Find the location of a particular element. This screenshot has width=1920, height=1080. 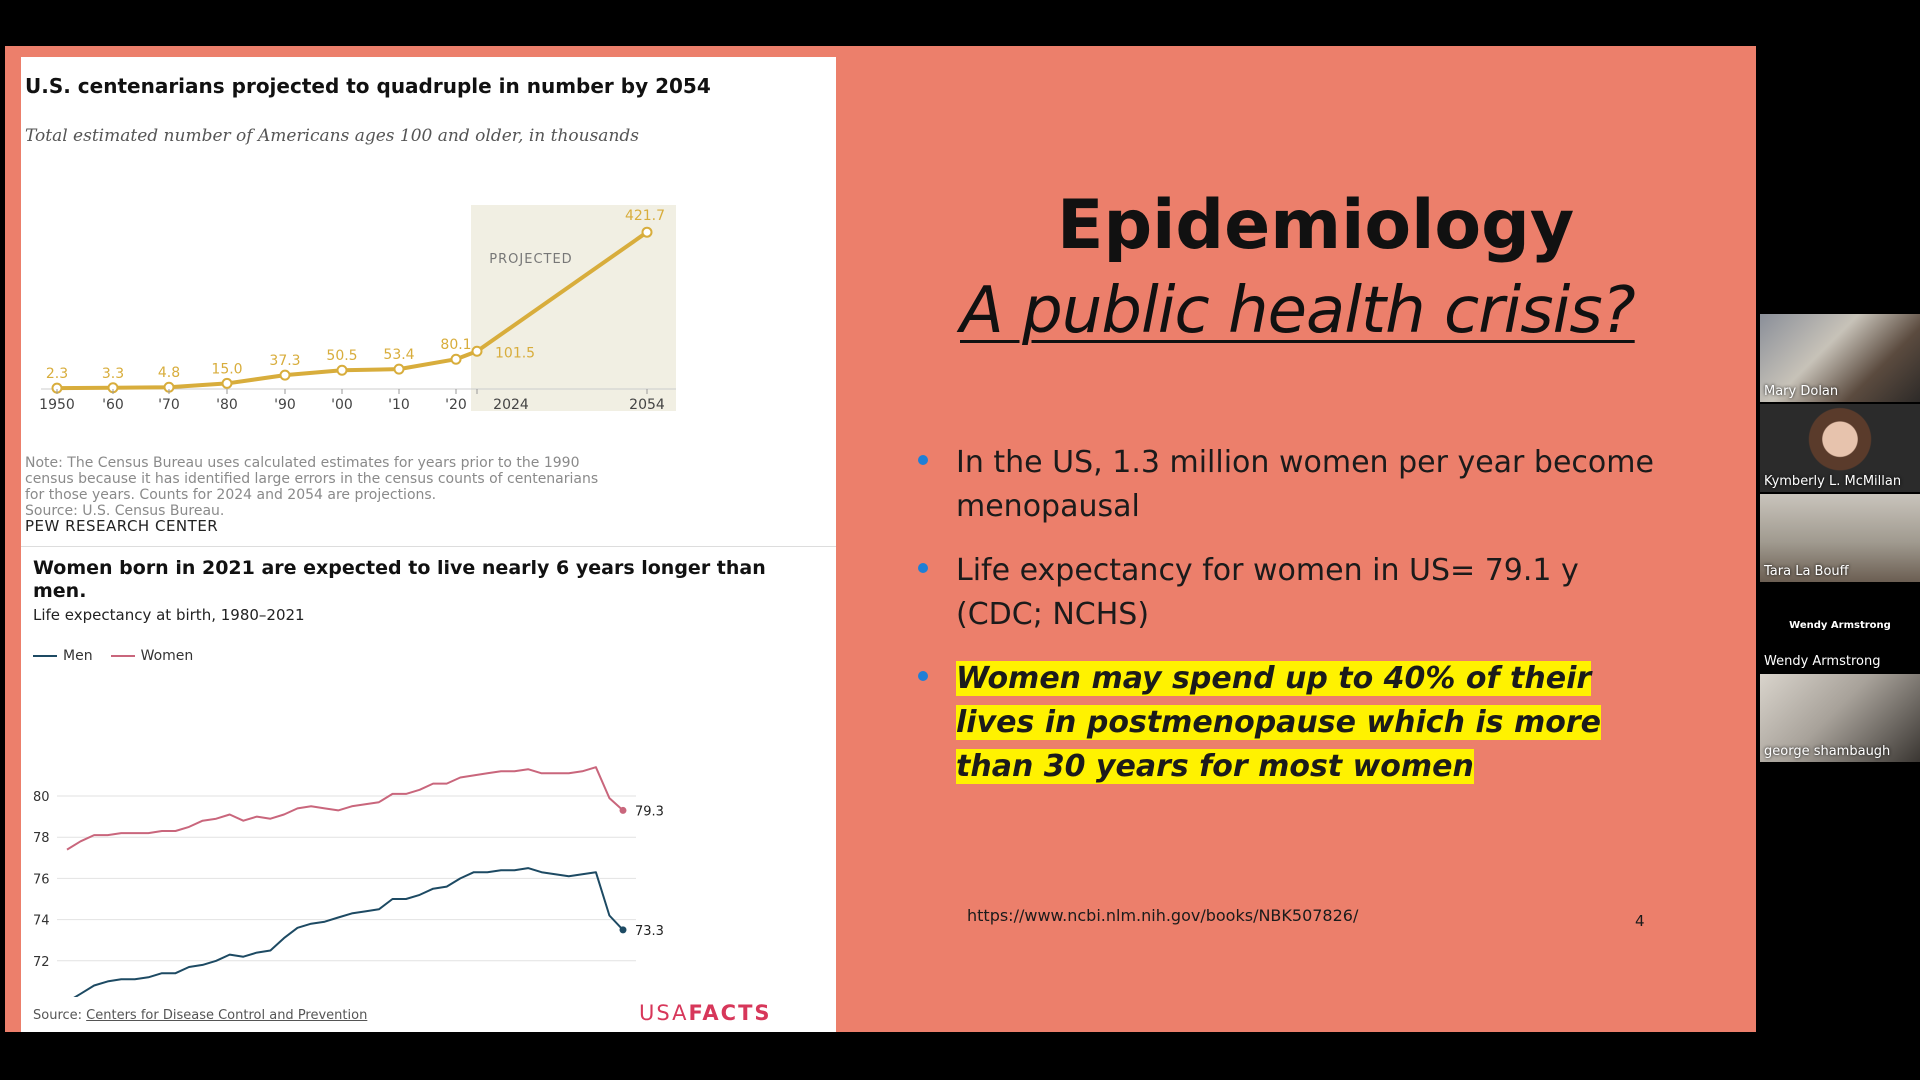

data-label: 2.3 is located at coordinates (57, 374).